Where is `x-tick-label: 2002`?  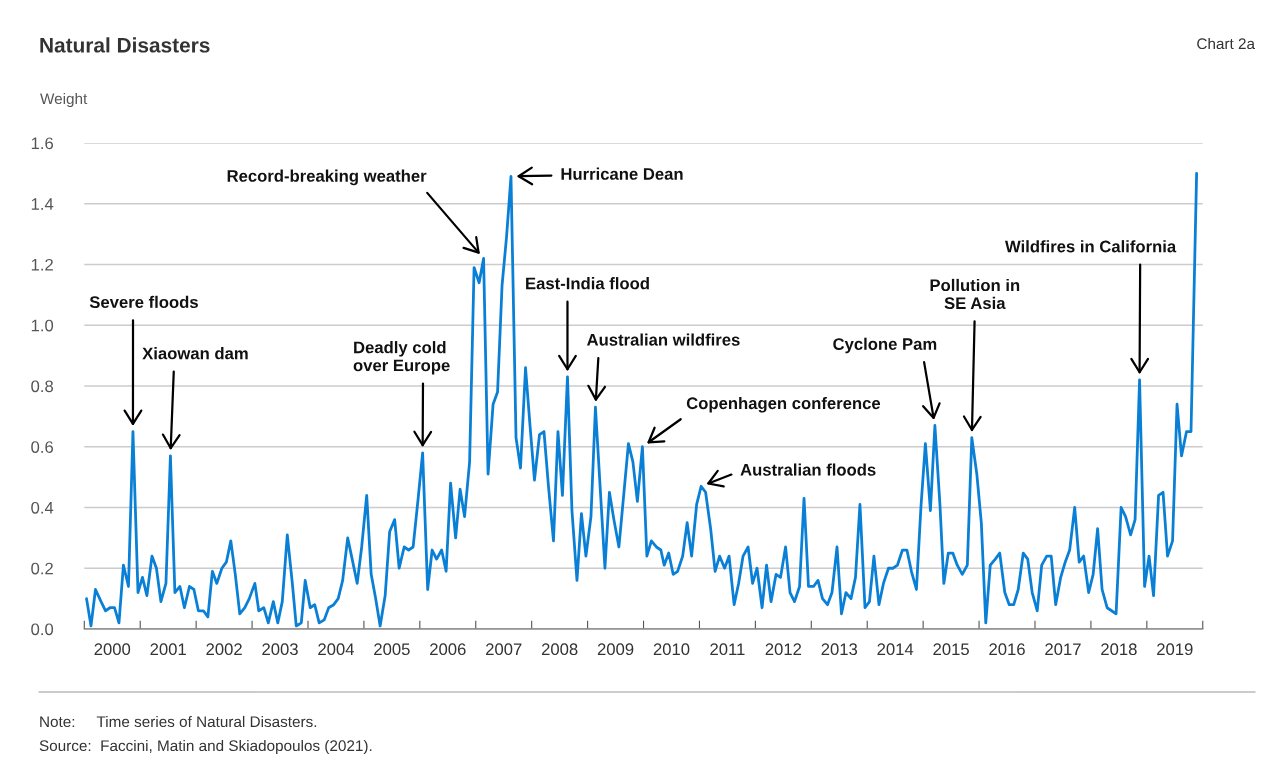 x-tick-label: 2002 is located at coordinates (224, 649).